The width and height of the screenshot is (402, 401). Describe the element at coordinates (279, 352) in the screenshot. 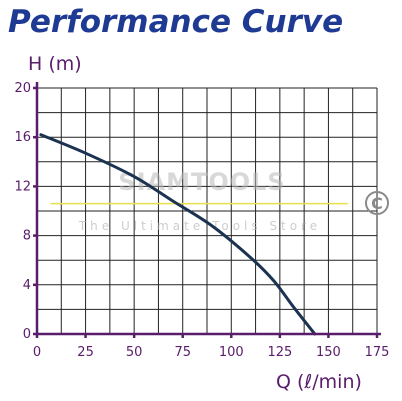

I see `x-tick-label: 125` at that location.